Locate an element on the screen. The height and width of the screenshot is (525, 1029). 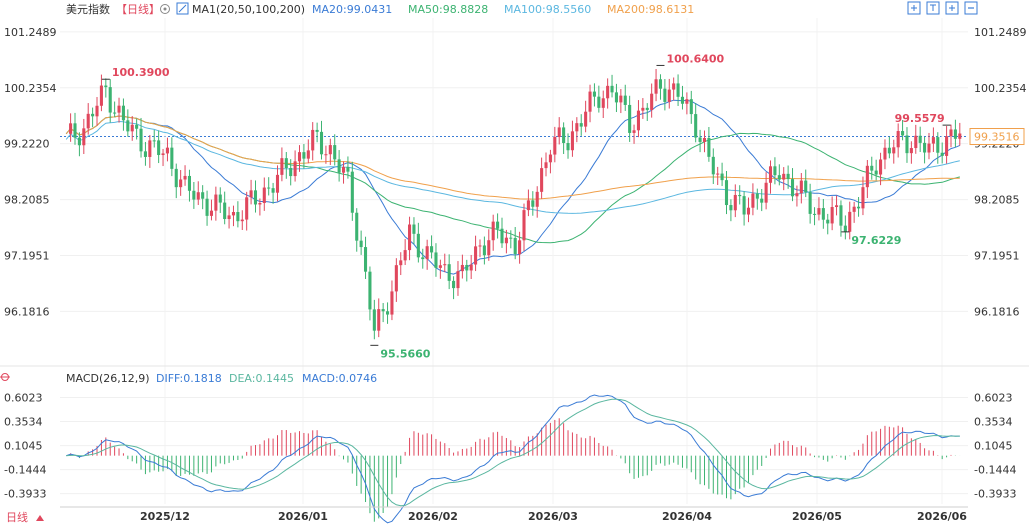
price-tick-right: 97.1951 is located at coordinates (997, 255).